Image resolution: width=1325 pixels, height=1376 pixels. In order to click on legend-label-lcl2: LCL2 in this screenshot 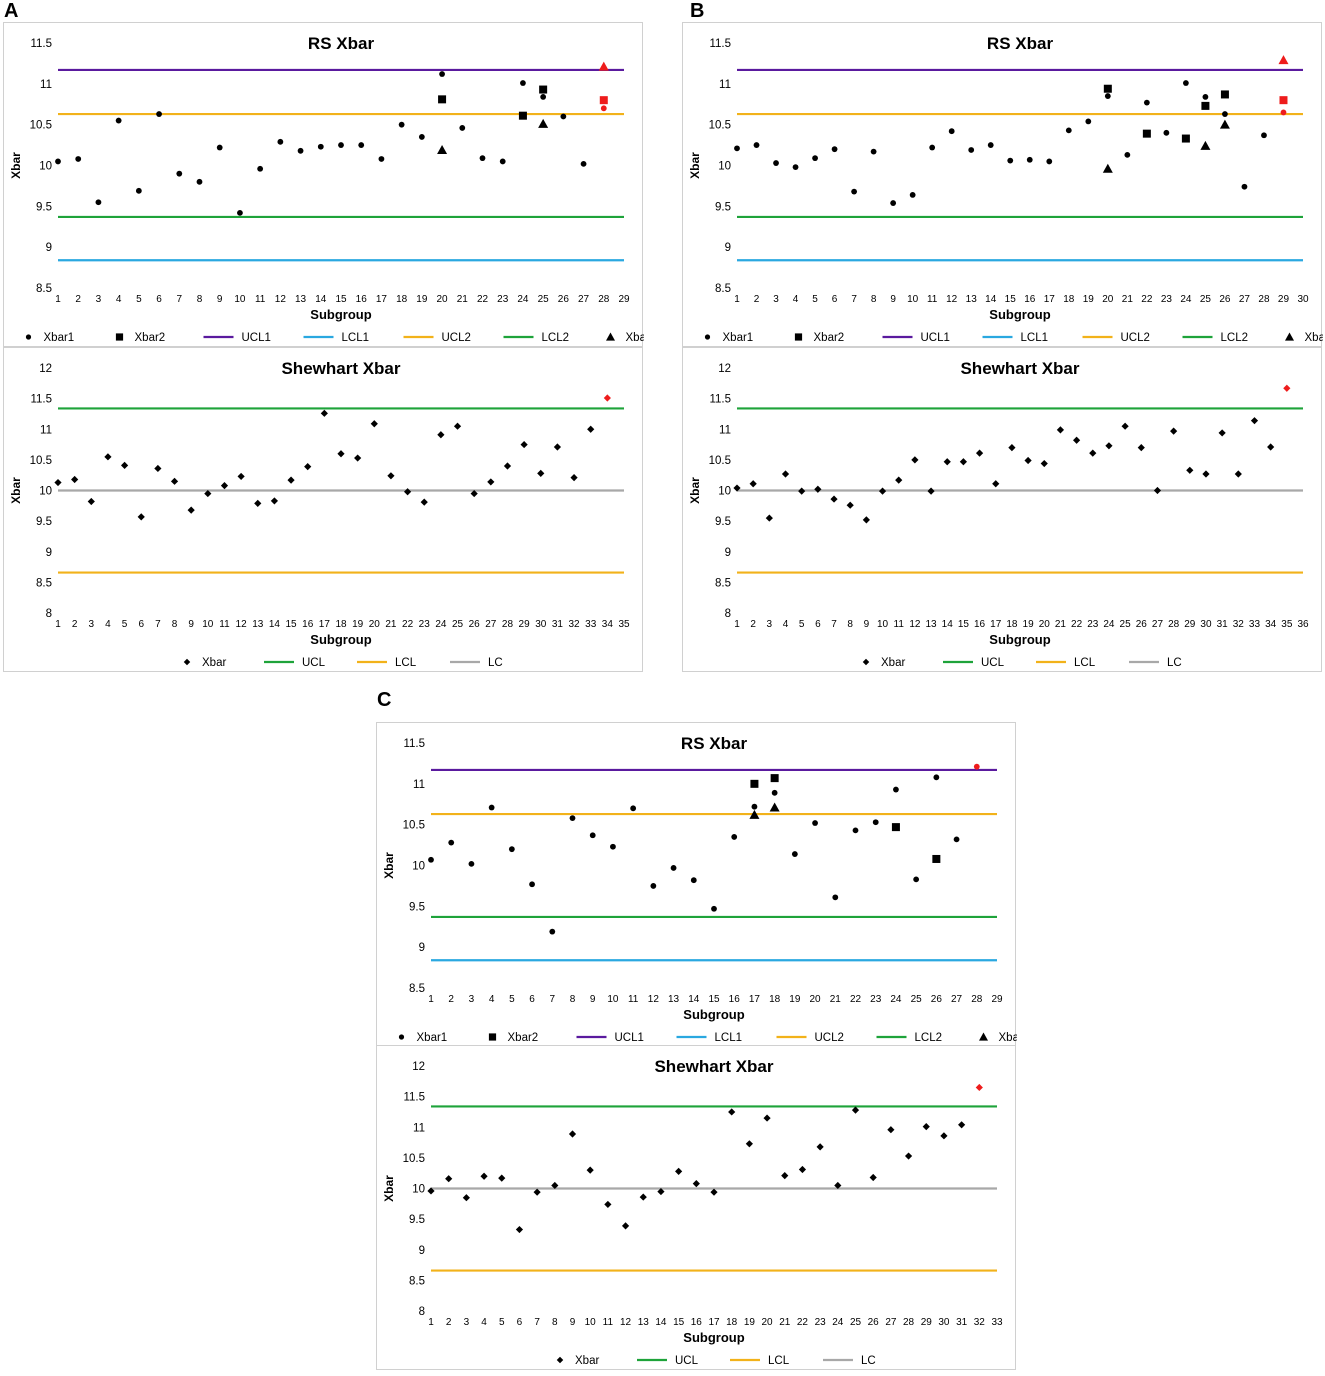, I will do `click(1235, 338)`.